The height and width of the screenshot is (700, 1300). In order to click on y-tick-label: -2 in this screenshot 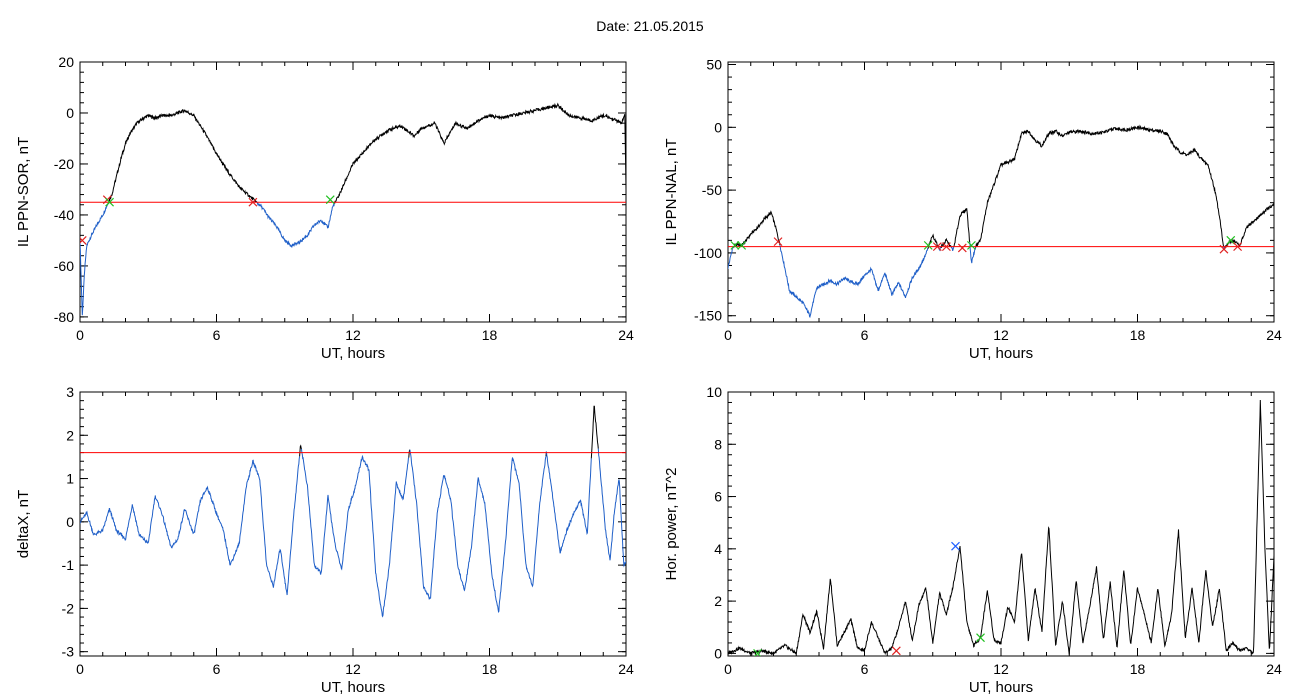, I will do `click(68, 608)`.